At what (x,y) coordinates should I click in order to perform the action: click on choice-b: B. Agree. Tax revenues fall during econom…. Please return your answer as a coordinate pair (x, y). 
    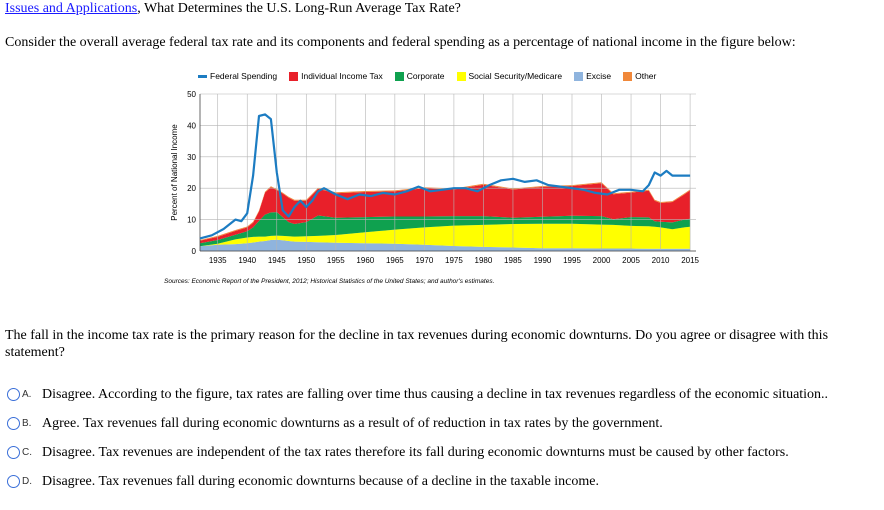
    Looking at the image, I should click on (416, 423).